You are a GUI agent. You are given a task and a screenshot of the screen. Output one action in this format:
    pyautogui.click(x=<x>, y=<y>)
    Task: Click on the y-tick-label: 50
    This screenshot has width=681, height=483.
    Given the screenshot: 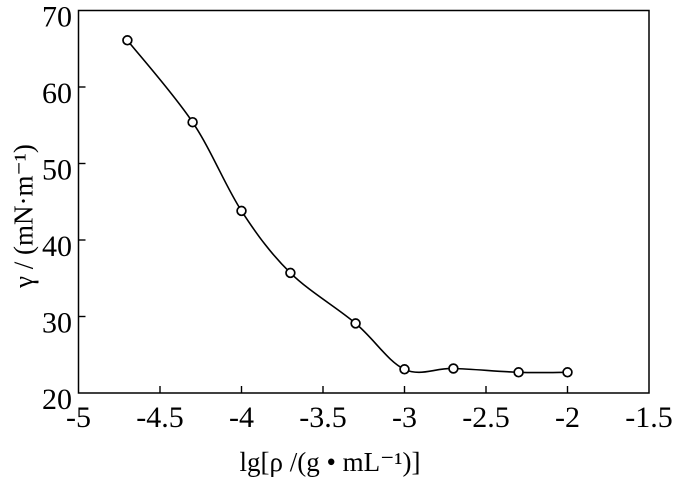 What is the action you would take?
    pyautogui.click(x=57, y=170)
    